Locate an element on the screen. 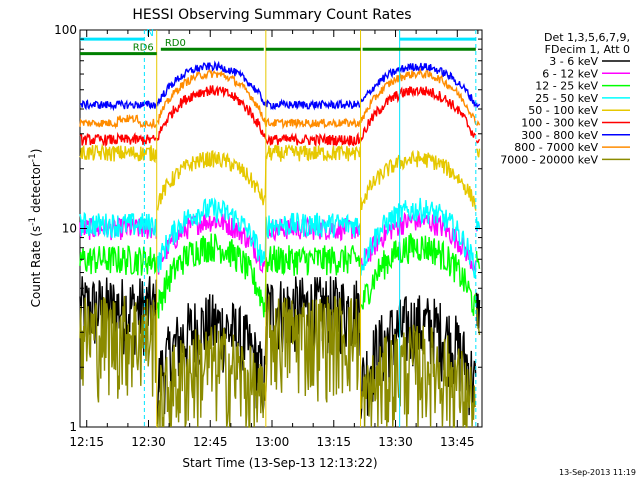  legend-entry-4: 25 - 50 keV is located at coordinates (566, 98).